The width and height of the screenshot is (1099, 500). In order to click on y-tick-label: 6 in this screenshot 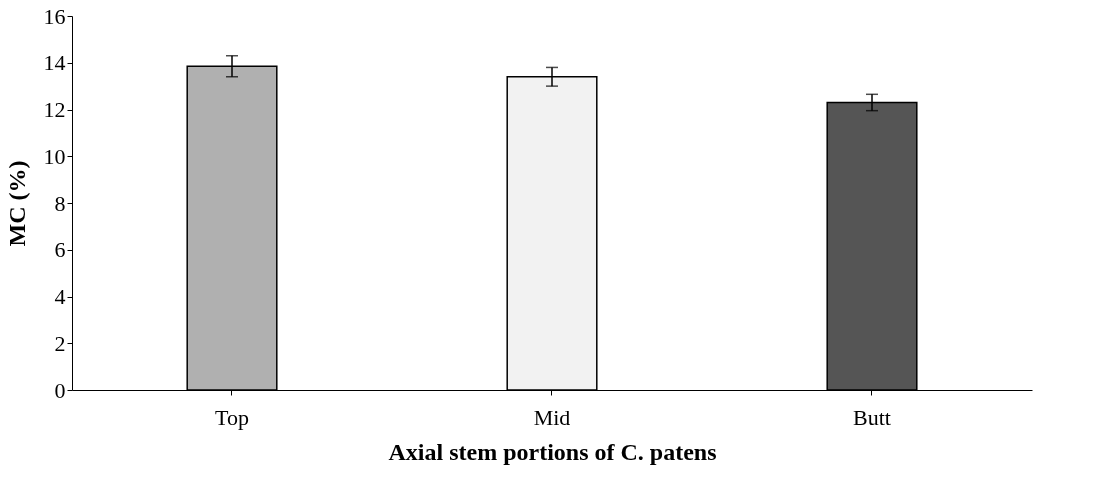, I will do `click(60, 250)`.